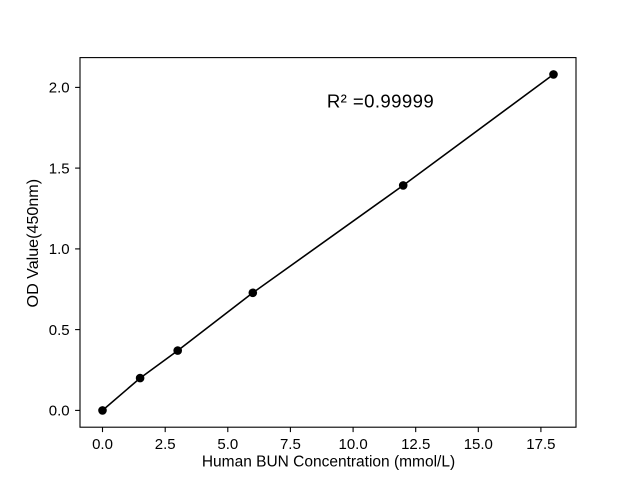 The image size is (640, 480). What do you see at coordinates (227, 444) in the screenshot?
I see `svg-text: 5.0` at bounding box center [227, 444].